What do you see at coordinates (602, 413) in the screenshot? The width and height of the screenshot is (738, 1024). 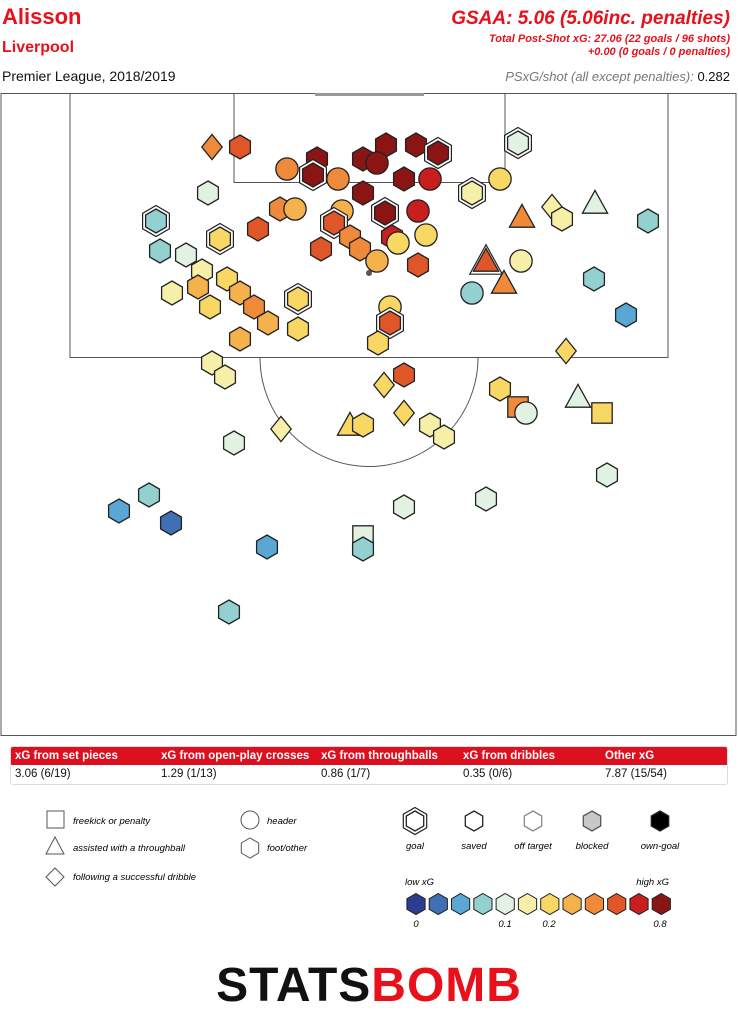 I see `square-shot` at bounding box center [602, 413].